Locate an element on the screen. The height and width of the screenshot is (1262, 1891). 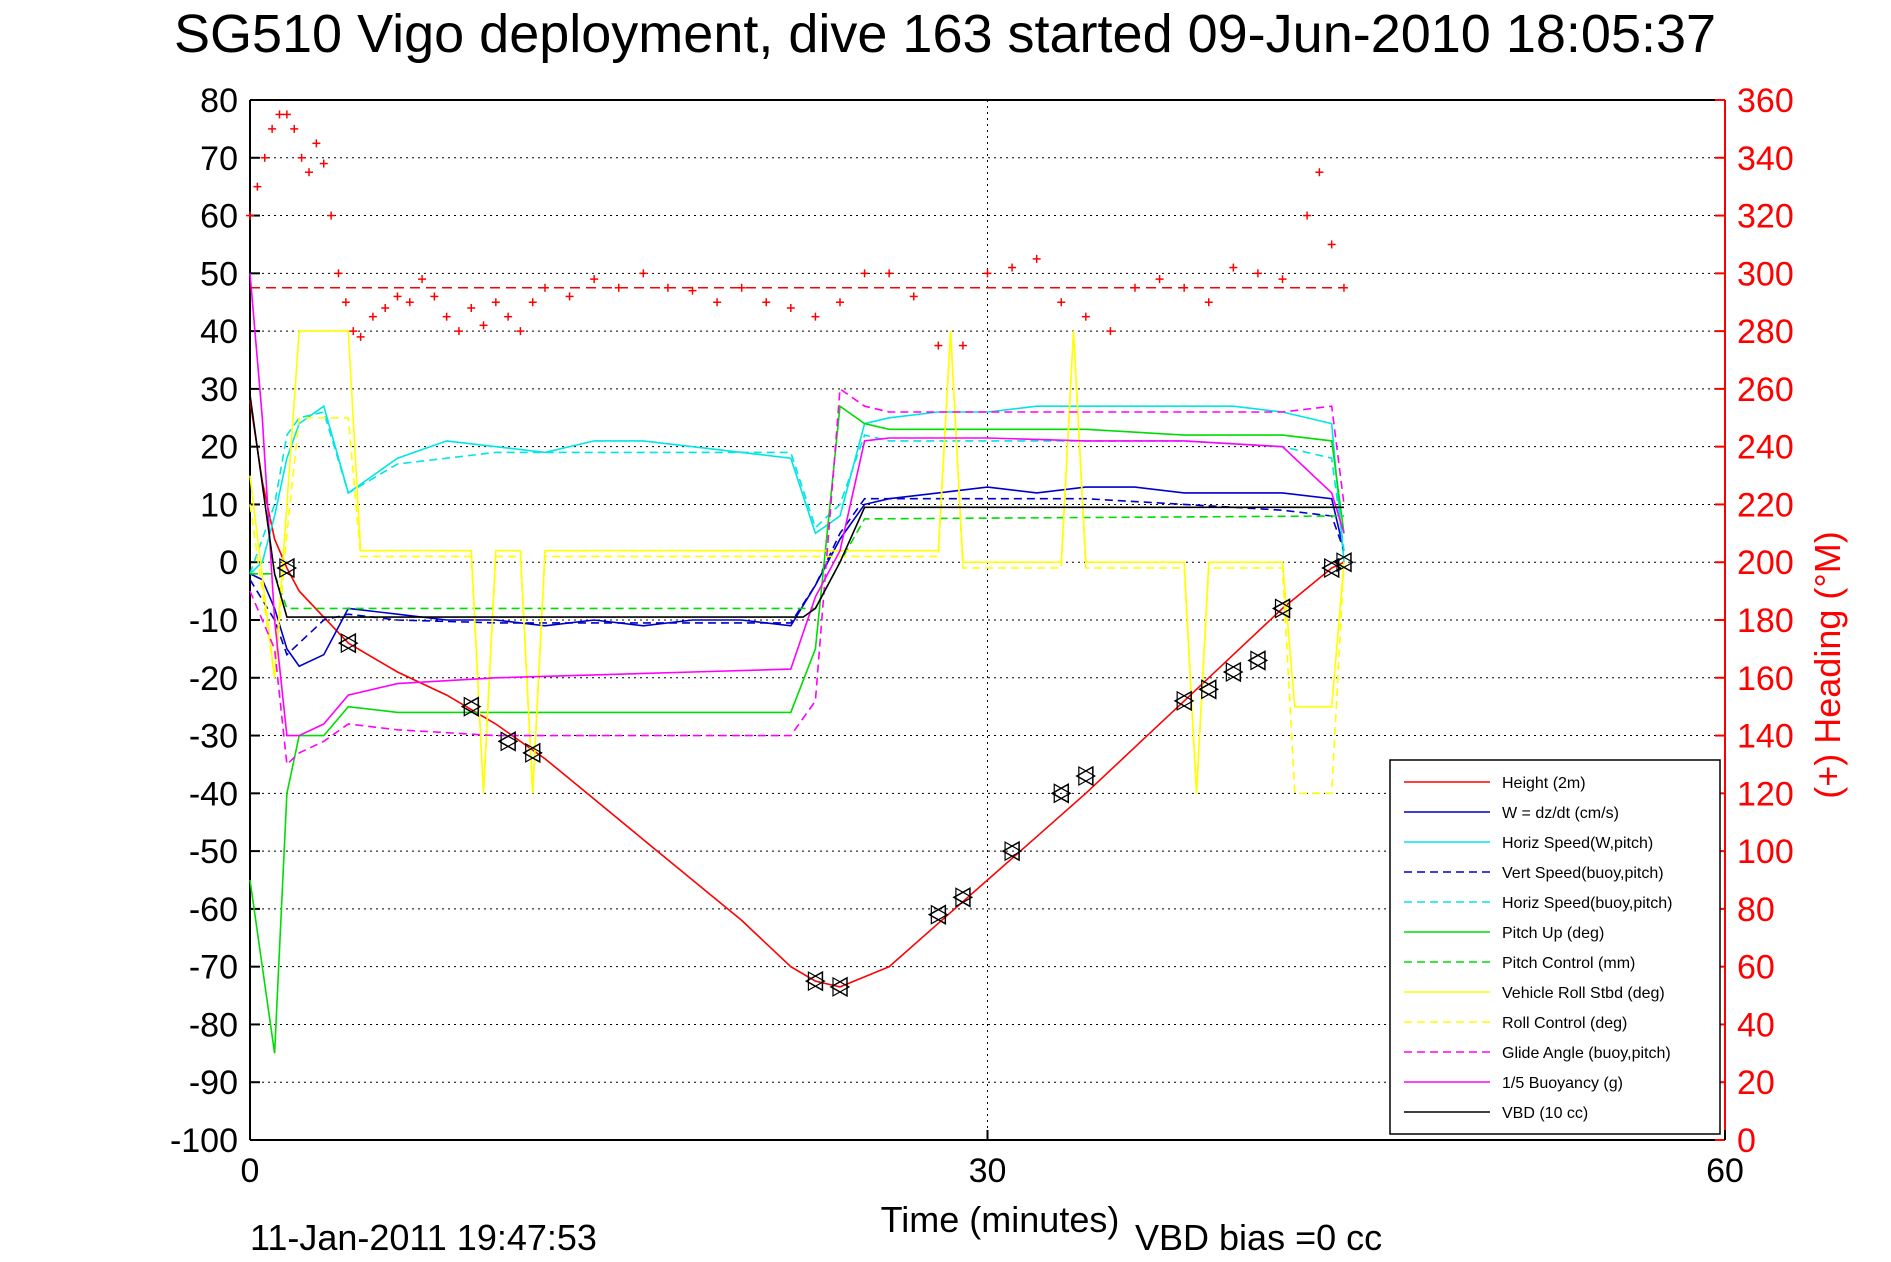
legend-label: Height (2m) is located at coordinates (1544, 783).